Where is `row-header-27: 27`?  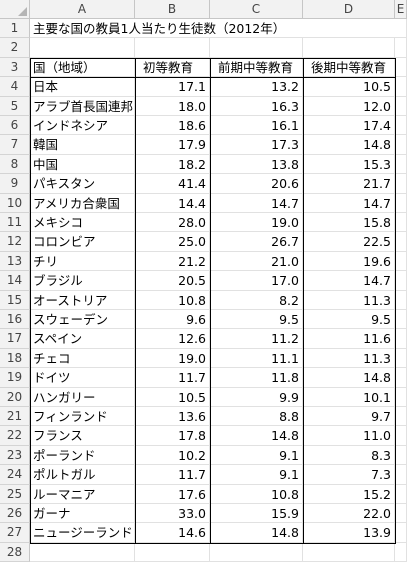 row-header-27: 27 is located at coordinates (15, 533).